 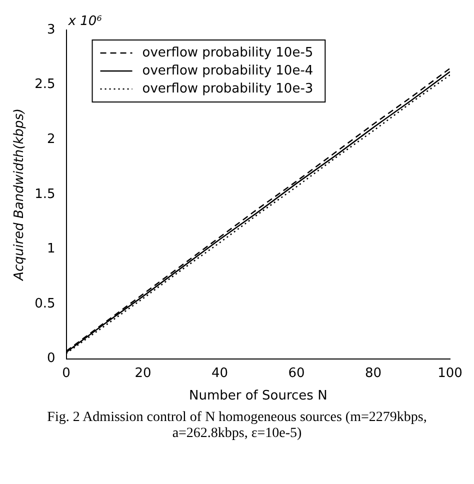 What do you see at coordinates (45, 194) in the screenshot?
I see `y-tick-label: 1.5` at bounding box center [45, 194].